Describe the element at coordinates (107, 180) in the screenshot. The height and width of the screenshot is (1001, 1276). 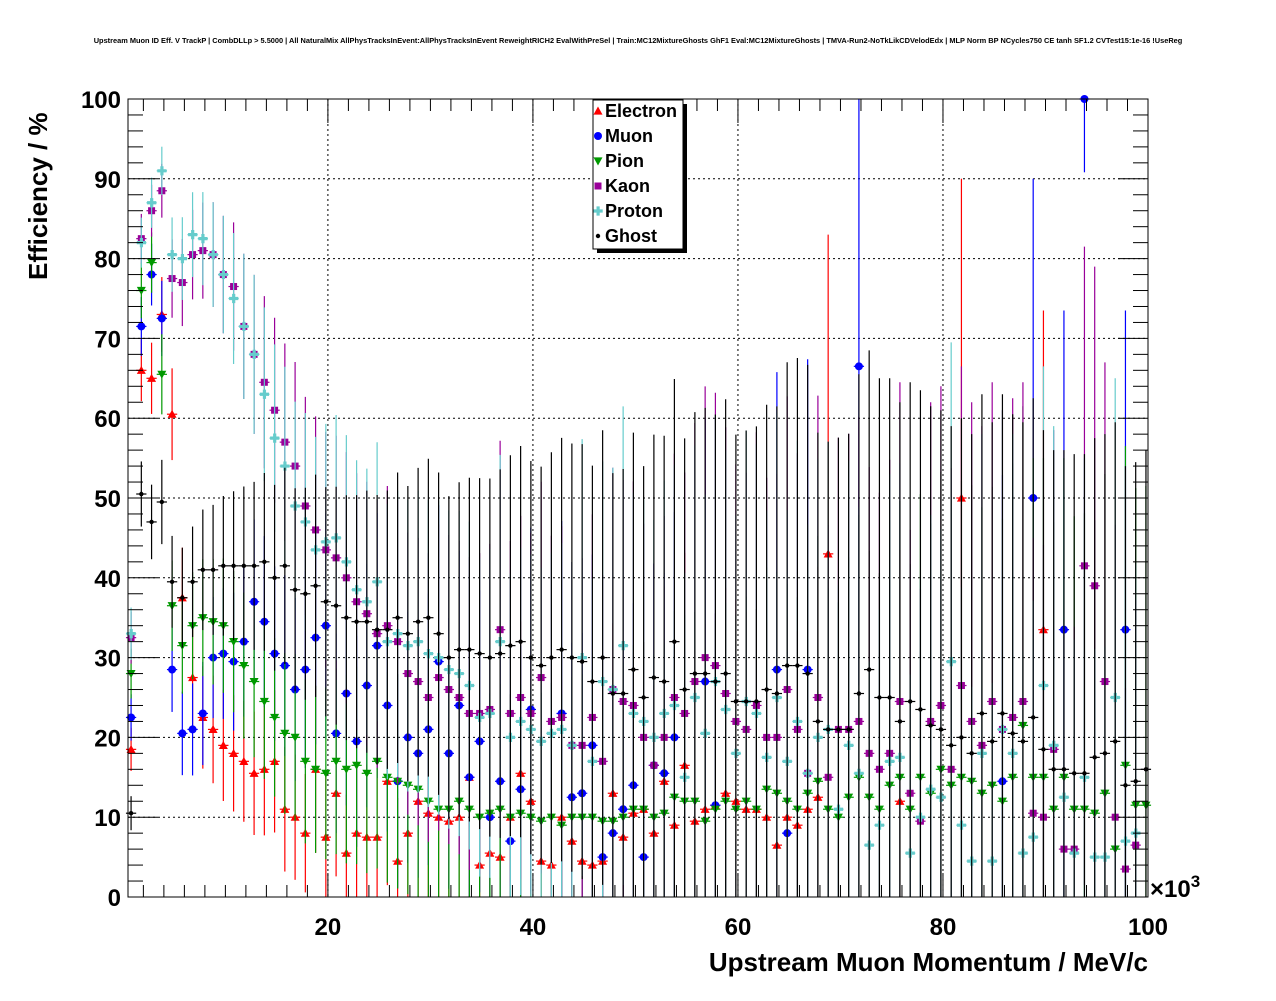
I see `y-tick-label: 90` at that location.